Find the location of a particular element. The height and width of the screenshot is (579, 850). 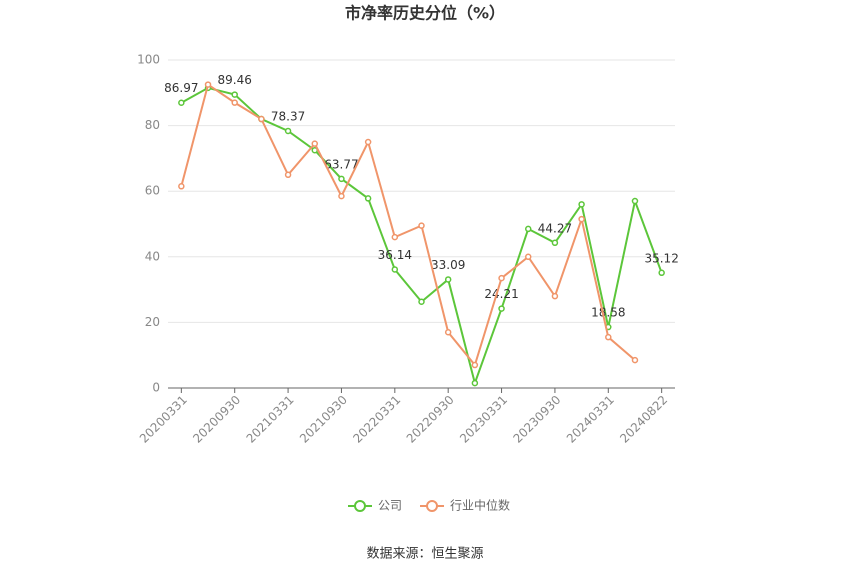

data-label: 18.58 is located at coordinates (608, 313).